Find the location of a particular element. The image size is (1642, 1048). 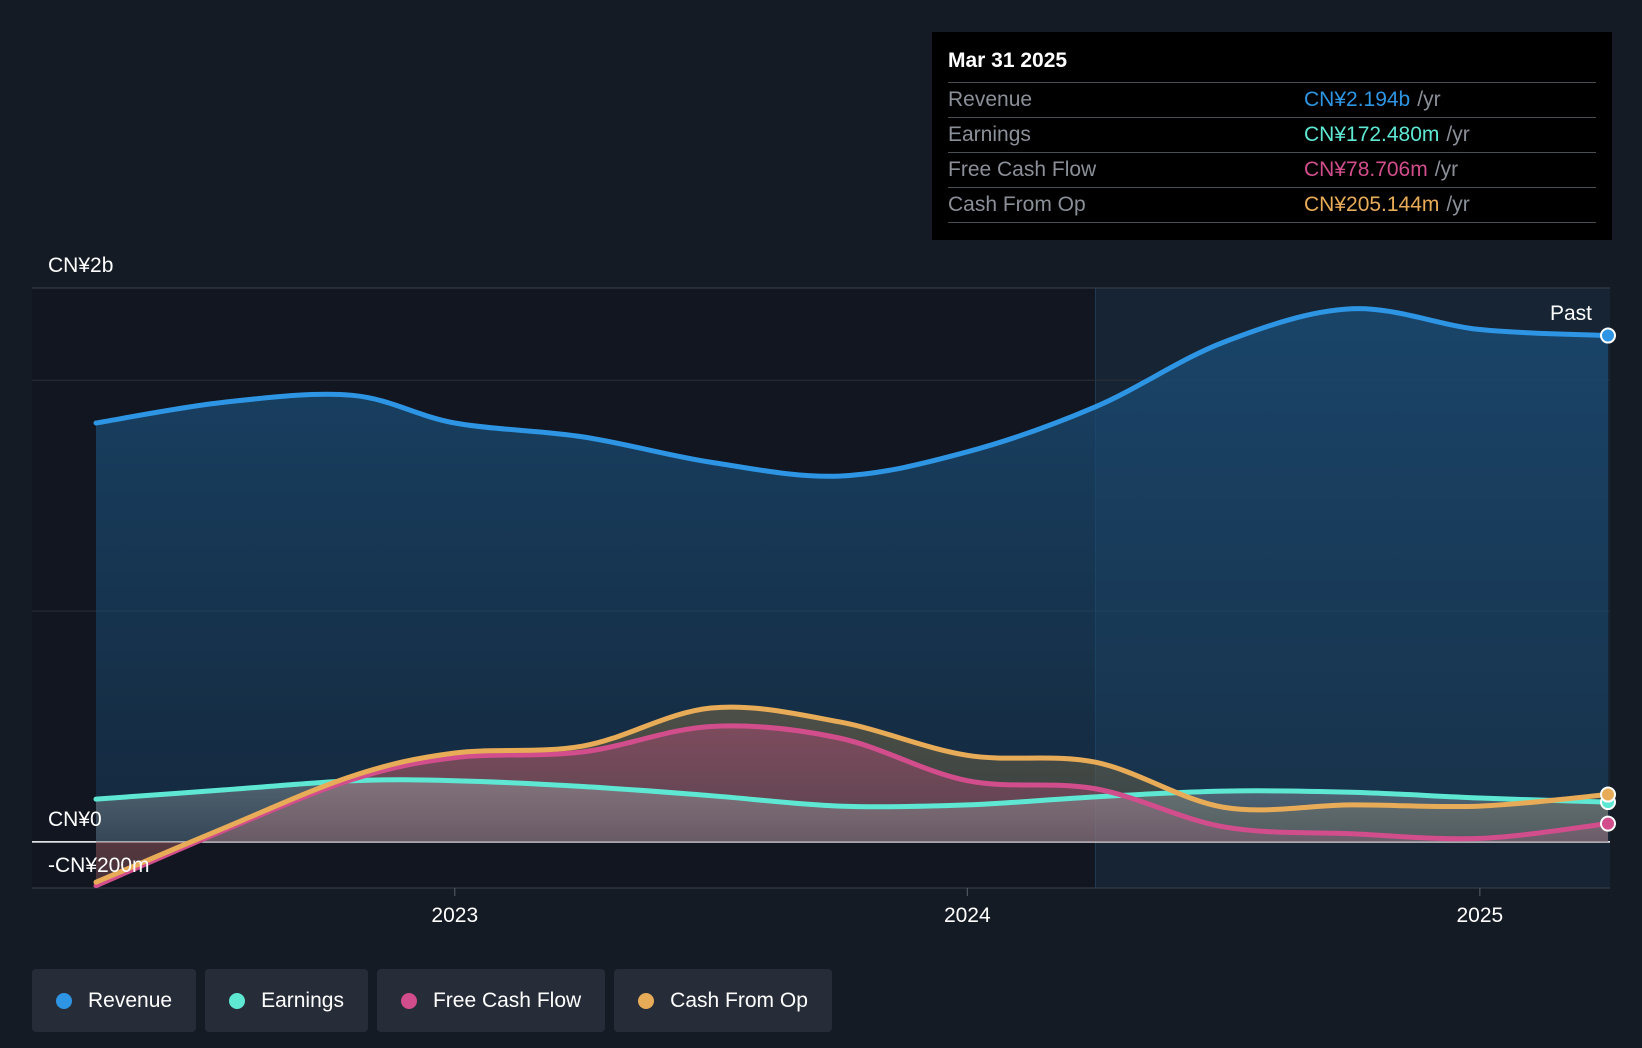

tooltip-row-earnings: Earnings CN¥172.480m /yr is located at coordinates (1272, 134).